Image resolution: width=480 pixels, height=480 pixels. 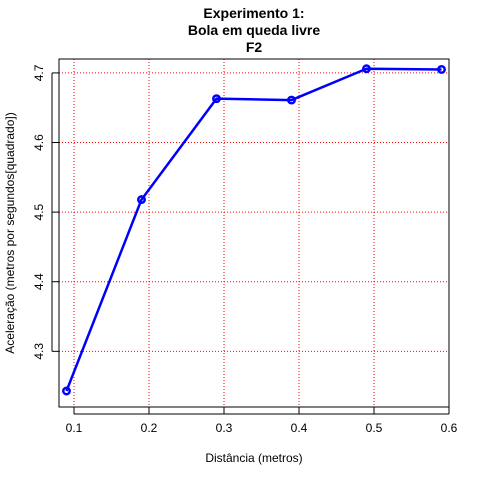 I want to click on y-tick-label: 4.6, so click(x=39, y=142).